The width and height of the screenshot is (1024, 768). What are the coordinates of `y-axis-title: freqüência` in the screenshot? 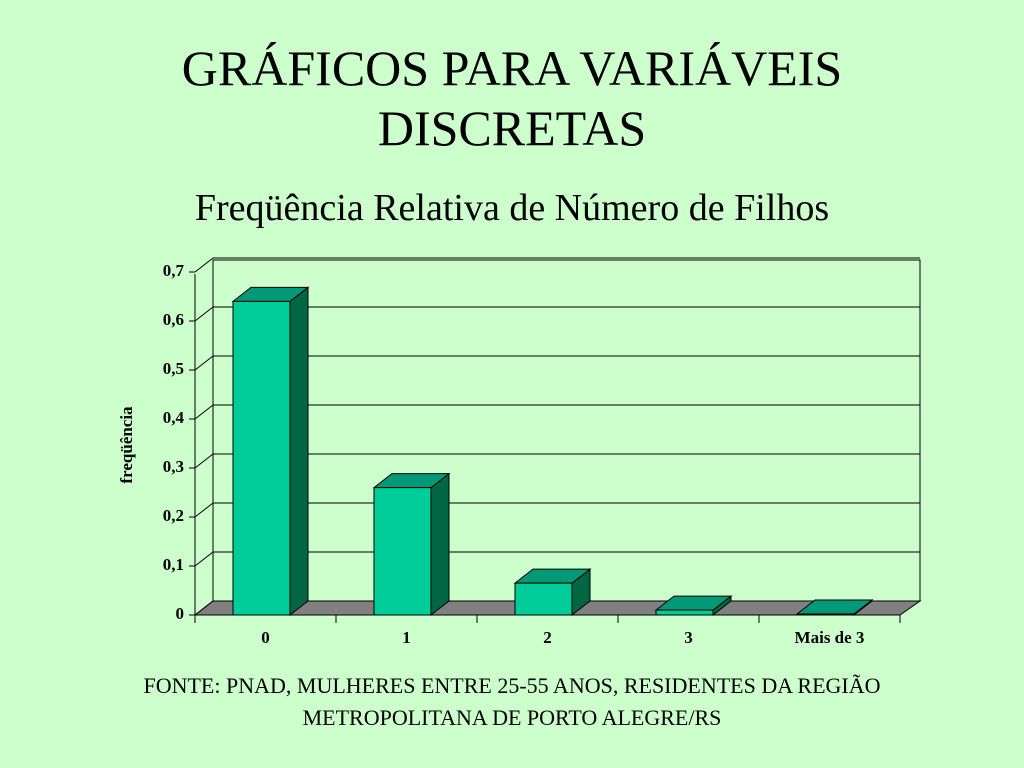 It's located at (126, 445).